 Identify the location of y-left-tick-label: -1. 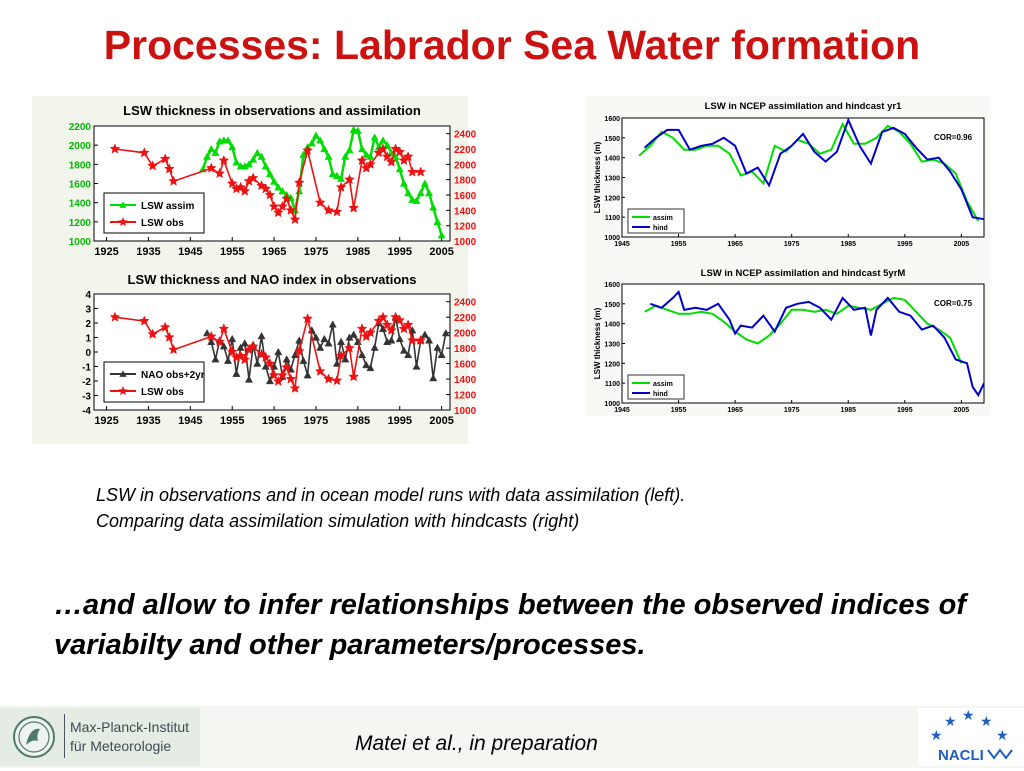
(86, 368).